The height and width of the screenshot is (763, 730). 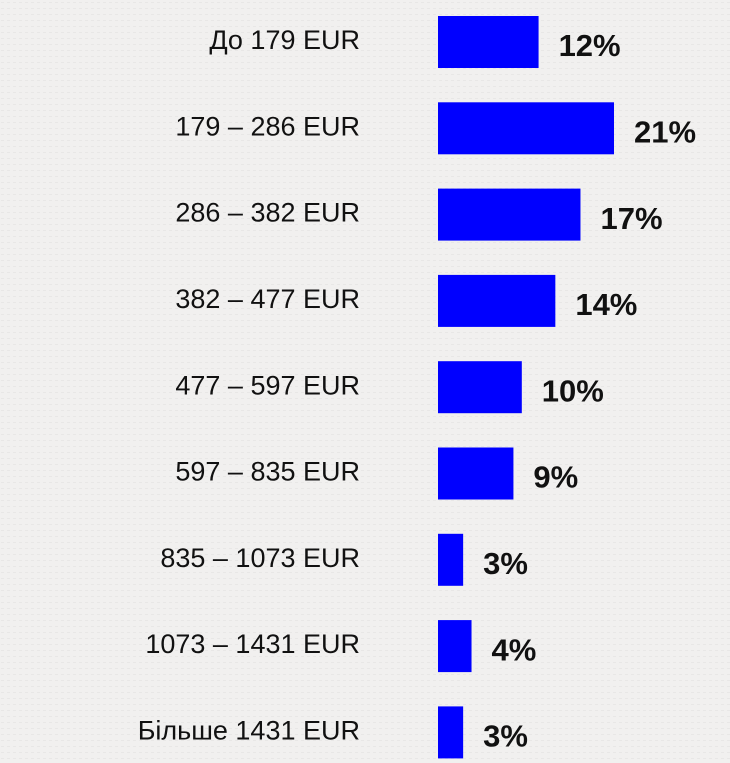 I want to click on category-label: 382 – 477 EUR, so click(x=267, y=299).